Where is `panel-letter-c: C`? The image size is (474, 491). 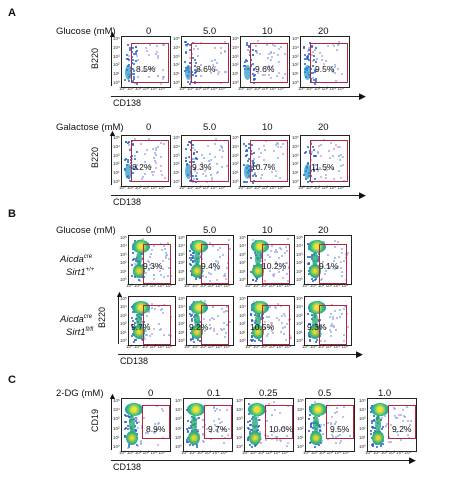 panel-letter-c: C is located at coordinates (12, 380).